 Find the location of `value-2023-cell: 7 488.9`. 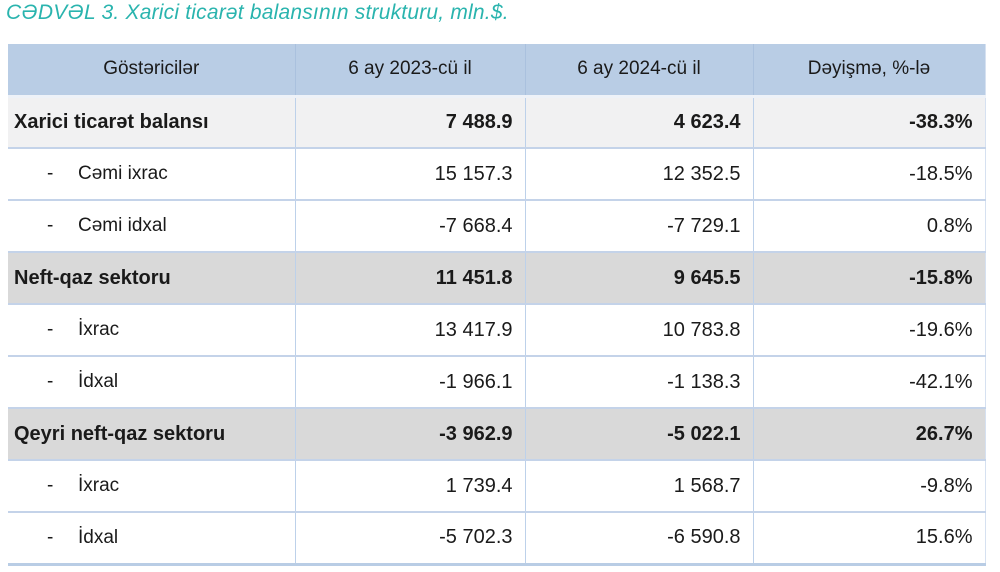

value-2023-cell: 7 488.9 is located at coordinates (409, 122).